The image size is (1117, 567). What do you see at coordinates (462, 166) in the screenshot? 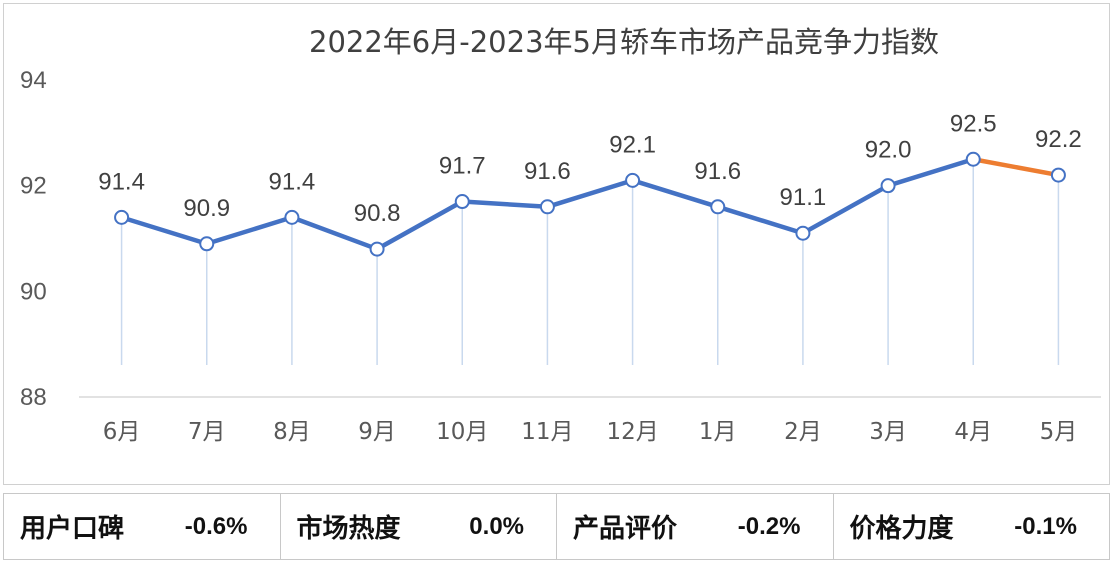
I see `data-label: 91.7` at bounding box center [462, 166].